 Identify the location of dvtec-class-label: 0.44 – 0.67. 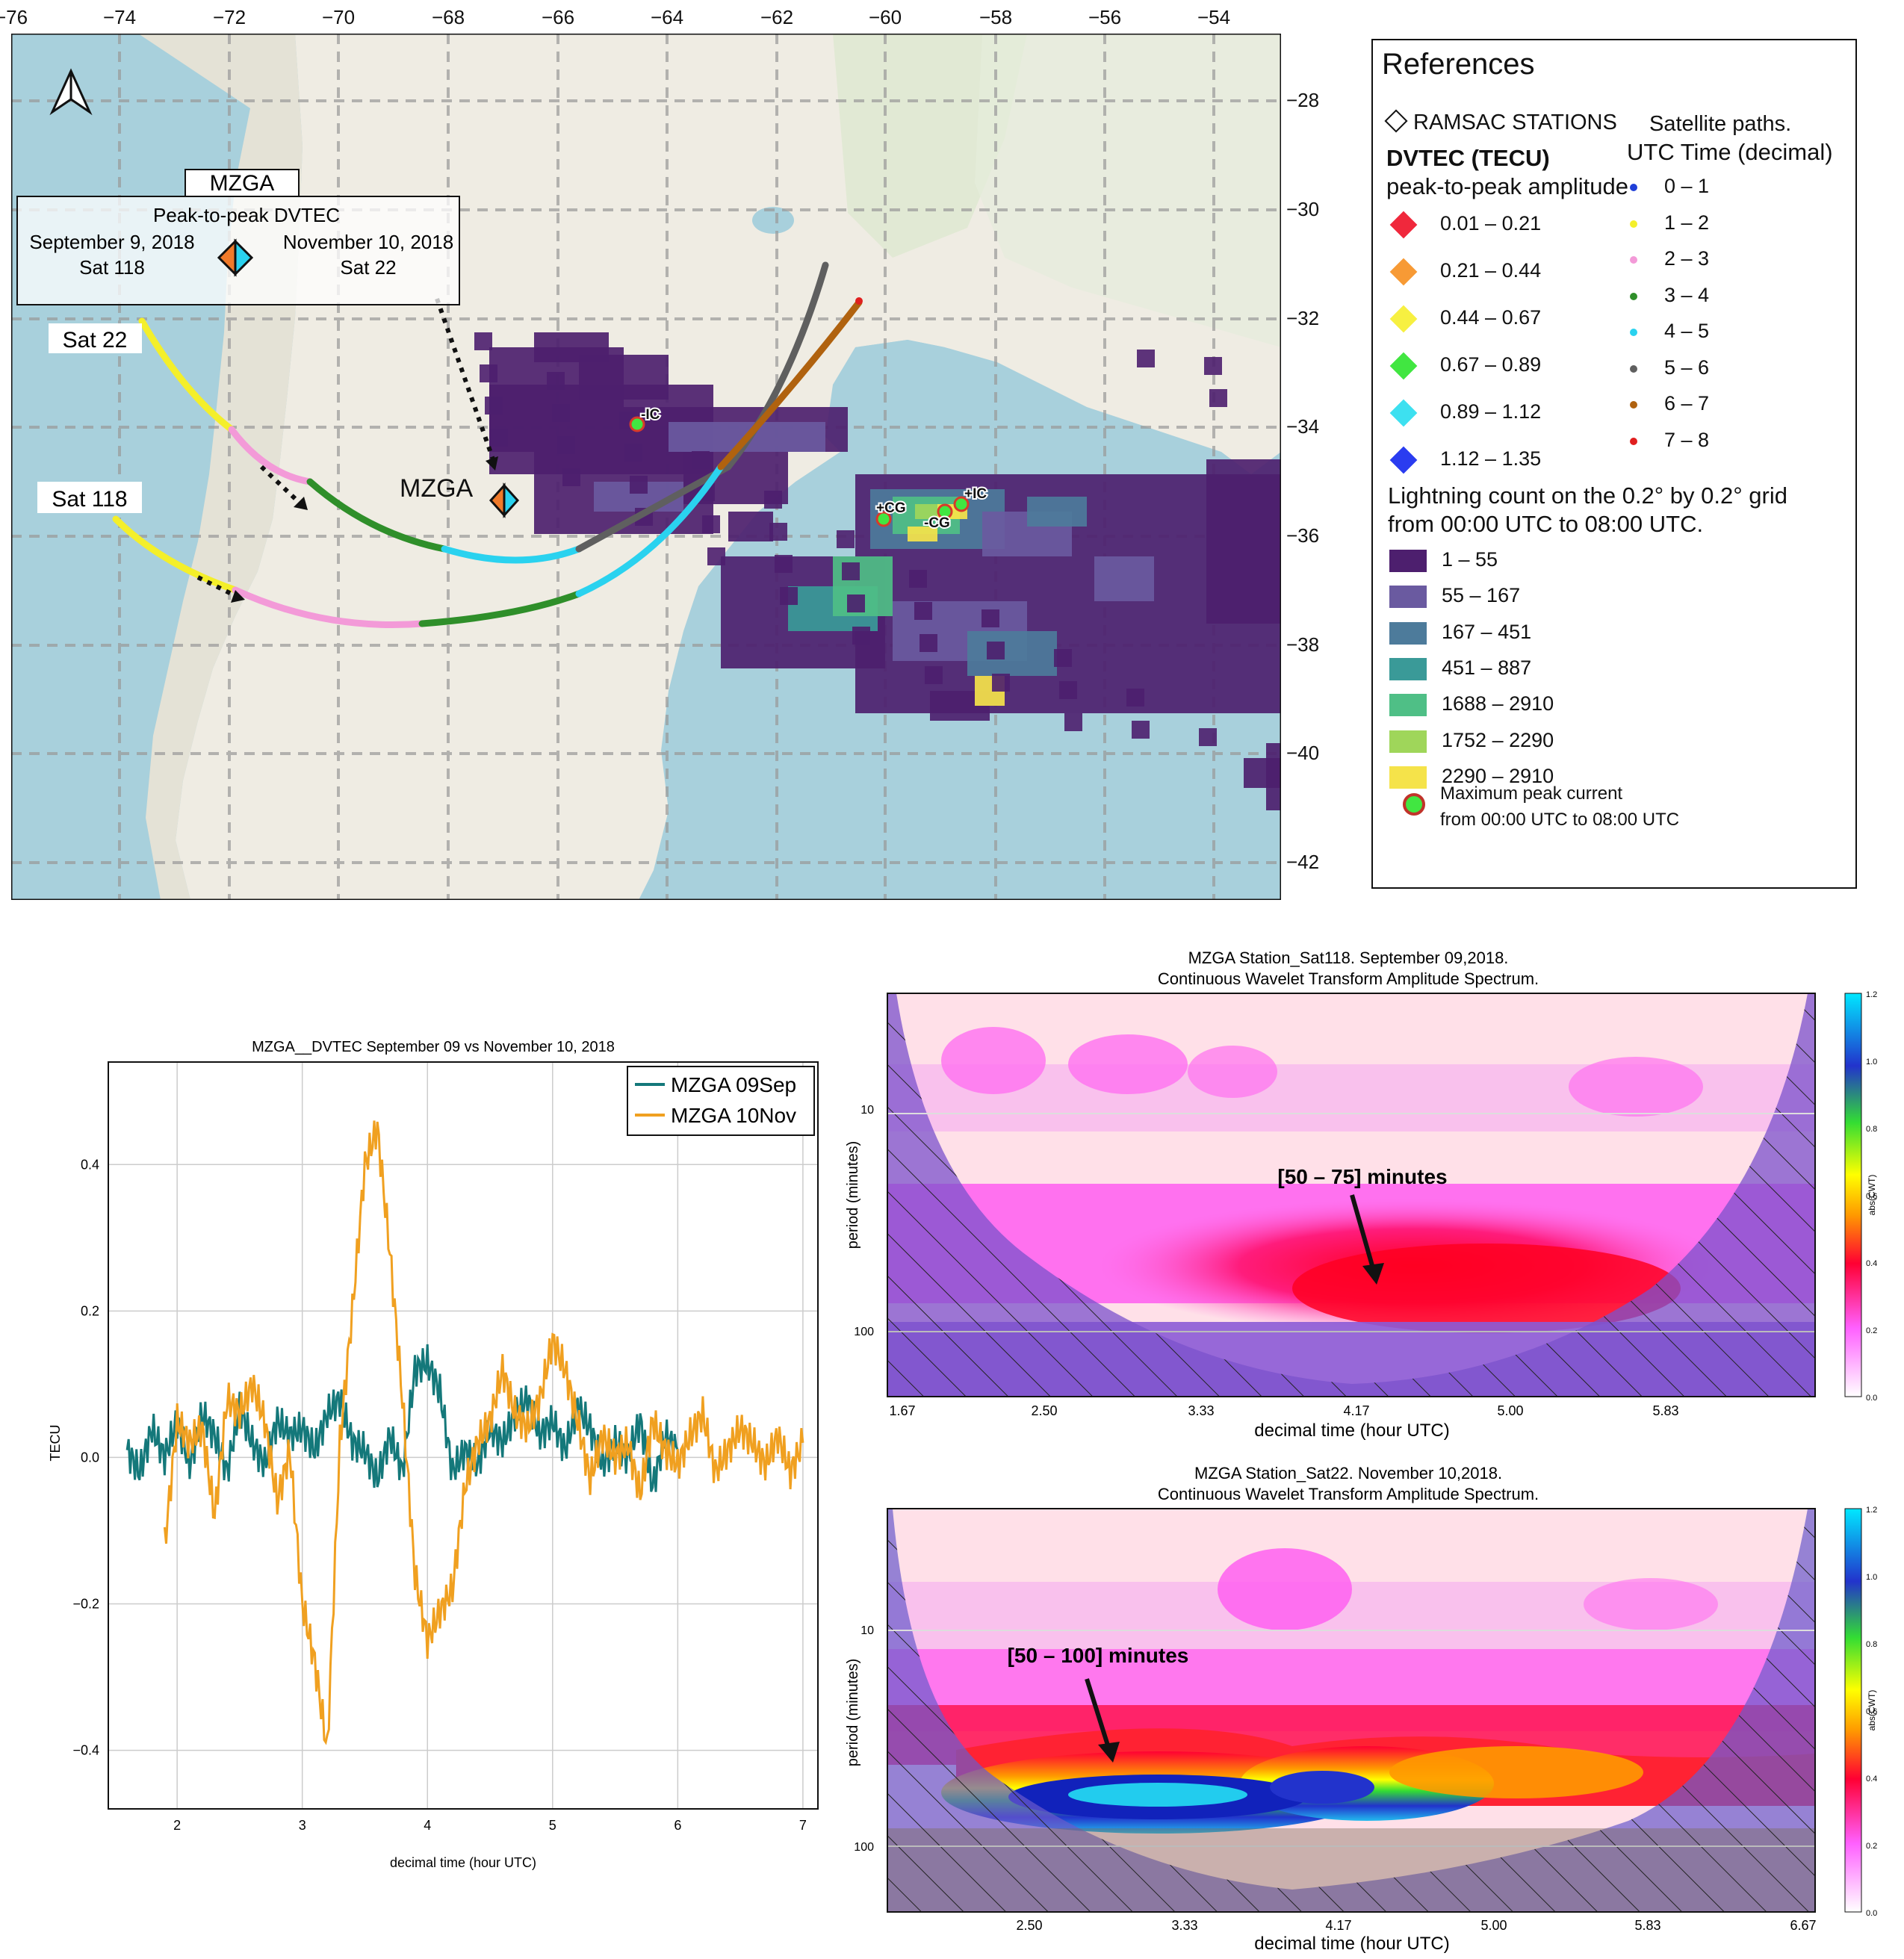
(1491, 317).